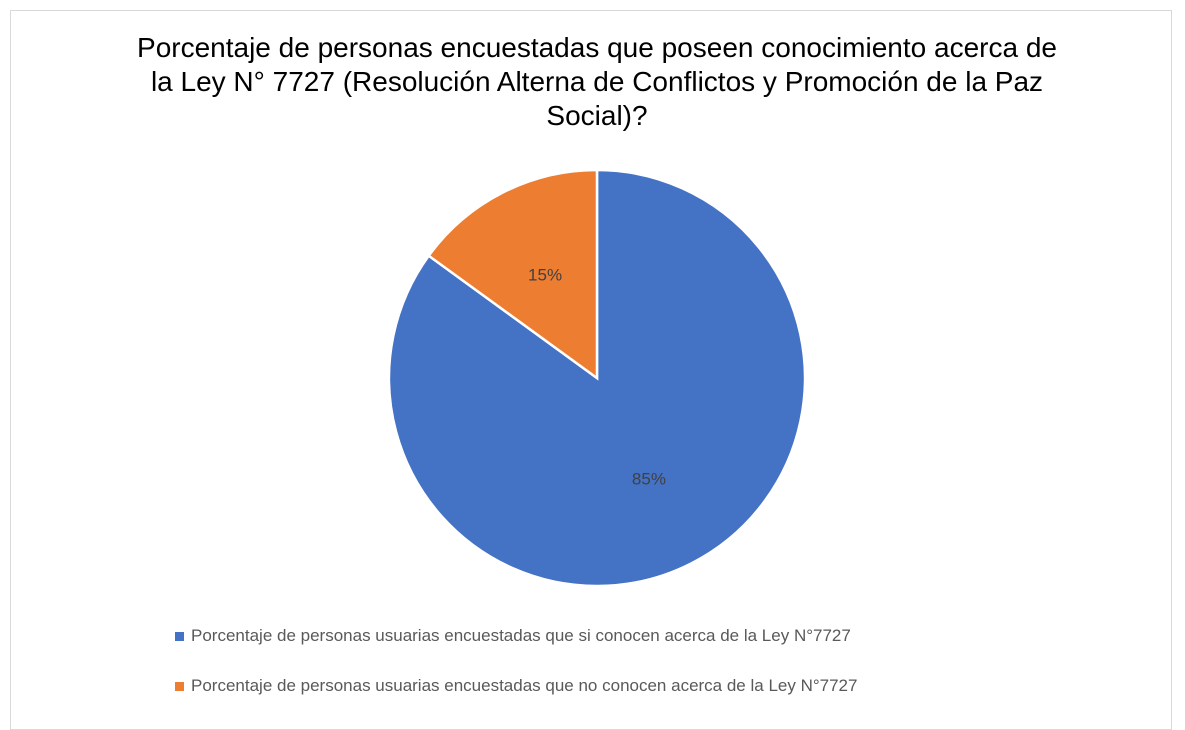 This screenshot has width=1185, height=730. What do you see at coordinates (649, 478) in the screenshot?
I see `data-label: 85%` at bounding box center [649, 478].